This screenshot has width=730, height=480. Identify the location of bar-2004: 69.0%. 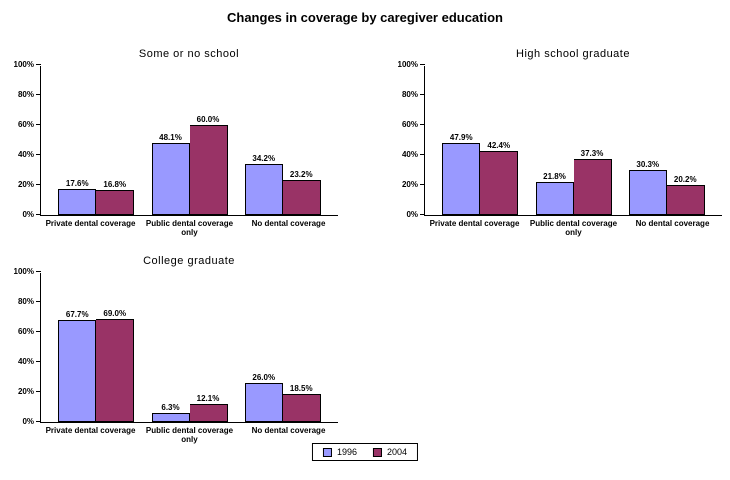
(115, 365).